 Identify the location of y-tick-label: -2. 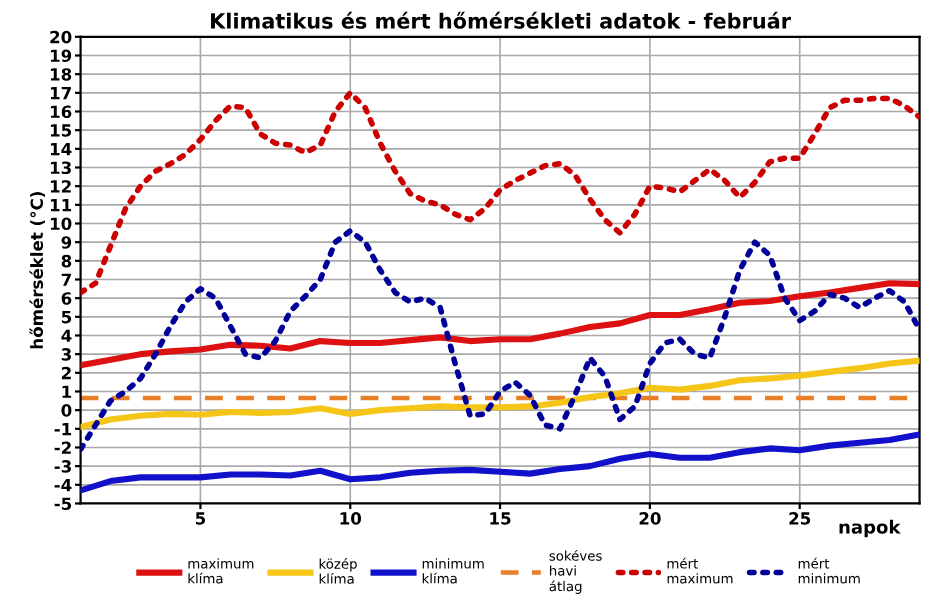
(62, 447).